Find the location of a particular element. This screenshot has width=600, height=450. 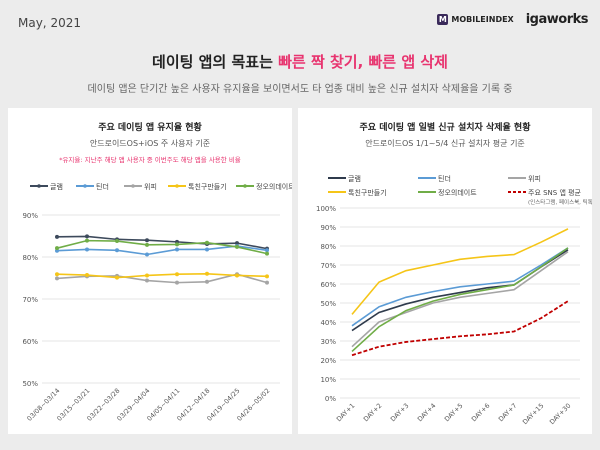

chart-subtitle: 안드로이드OS 1/1~5/4 신규 설치자 평균 기준 is located at coordinates (445, 143).